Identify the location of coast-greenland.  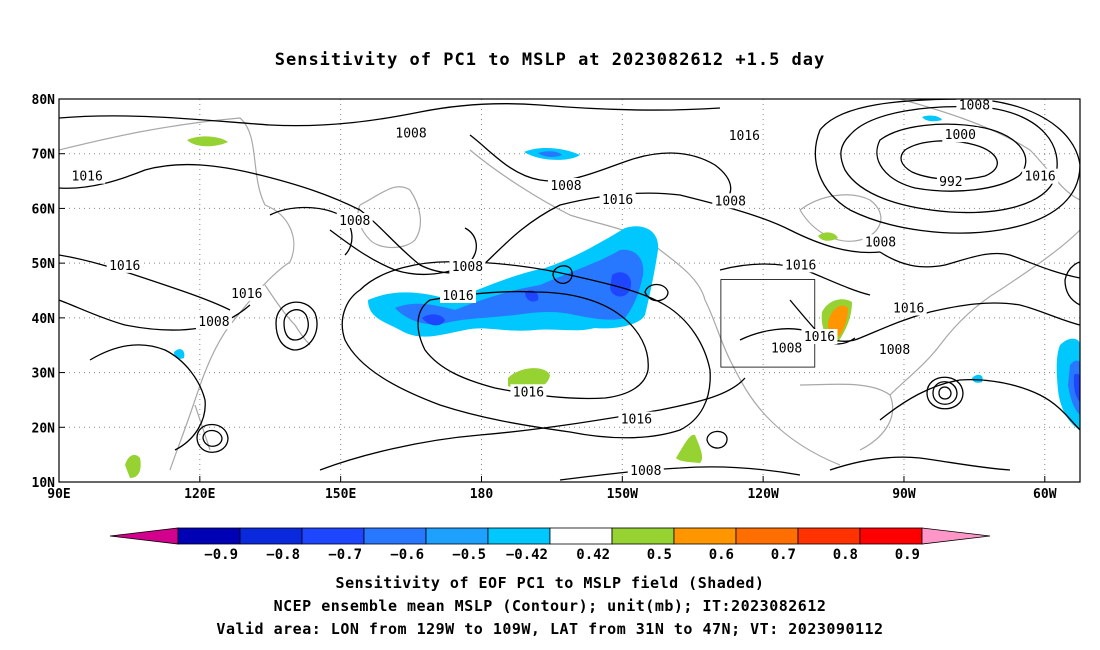
(989, 150).